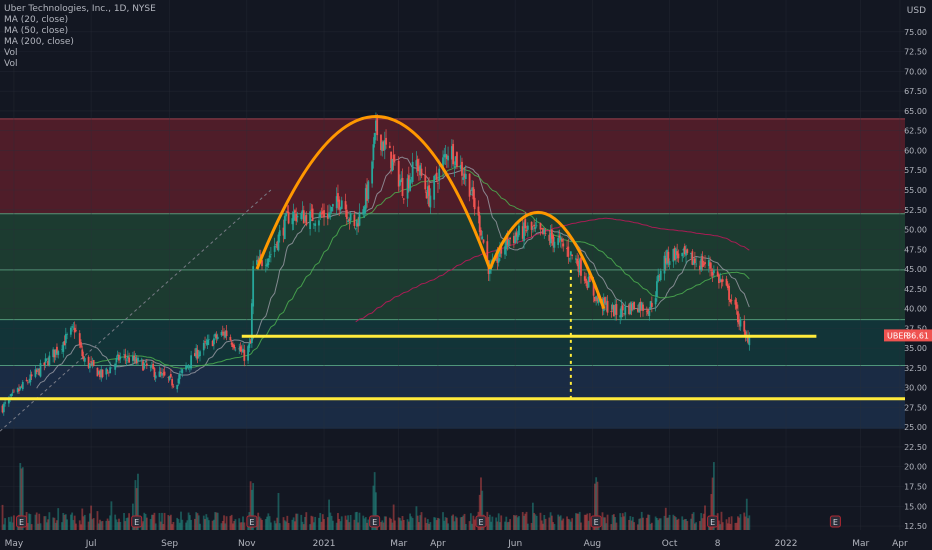 The image size is (932, 550). What do you see at coordinates (915, 249) in the screenshot?
I see `price-tick-label: 47.50` at bounding box center [915, 249].